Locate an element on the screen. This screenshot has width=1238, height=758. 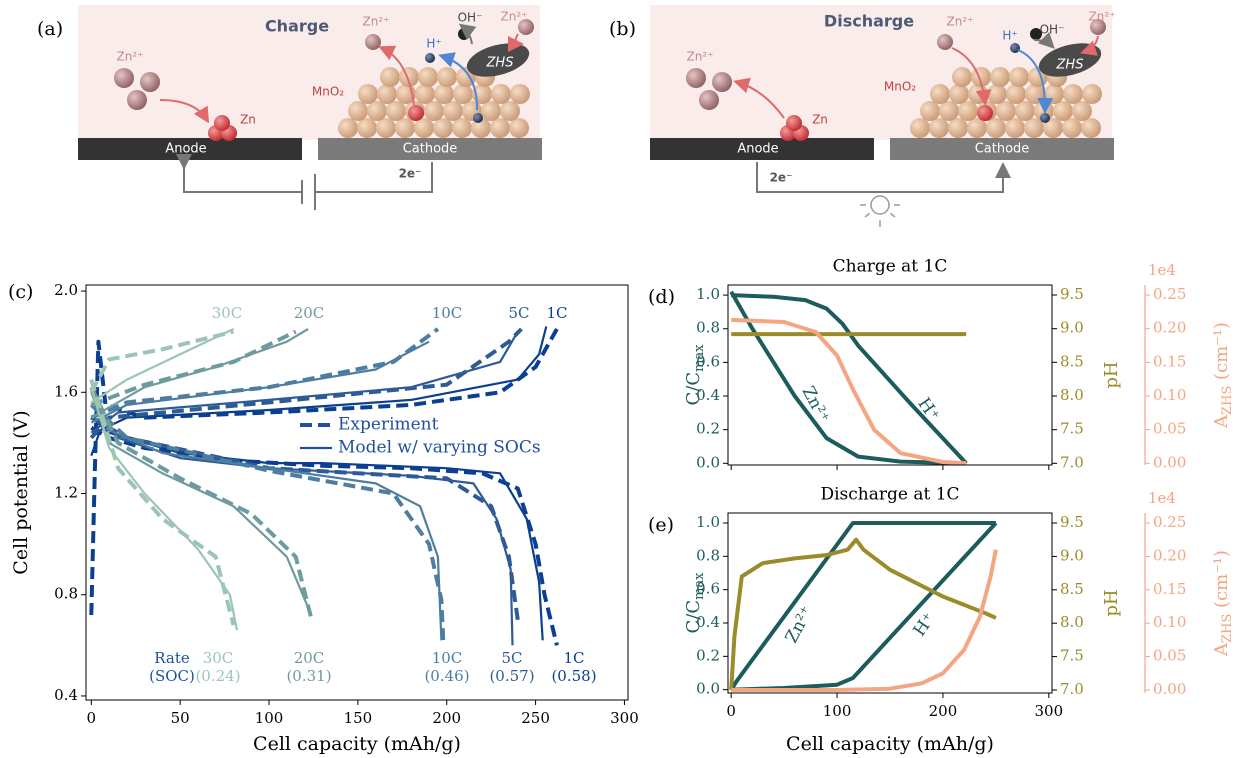
diagram-title: Discharge is located at coordinates (869, 21).